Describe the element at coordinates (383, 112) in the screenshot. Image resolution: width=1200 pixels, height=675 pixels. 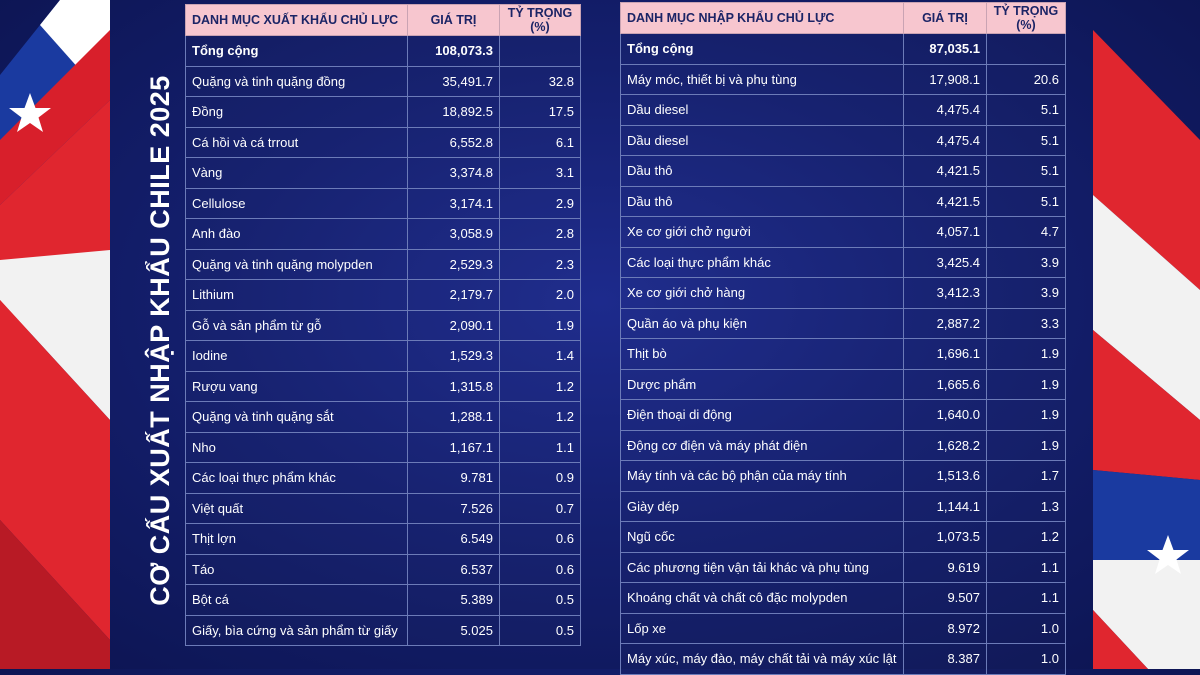
I see `table-row: Đồng 18,892.5 17.5` at that location.